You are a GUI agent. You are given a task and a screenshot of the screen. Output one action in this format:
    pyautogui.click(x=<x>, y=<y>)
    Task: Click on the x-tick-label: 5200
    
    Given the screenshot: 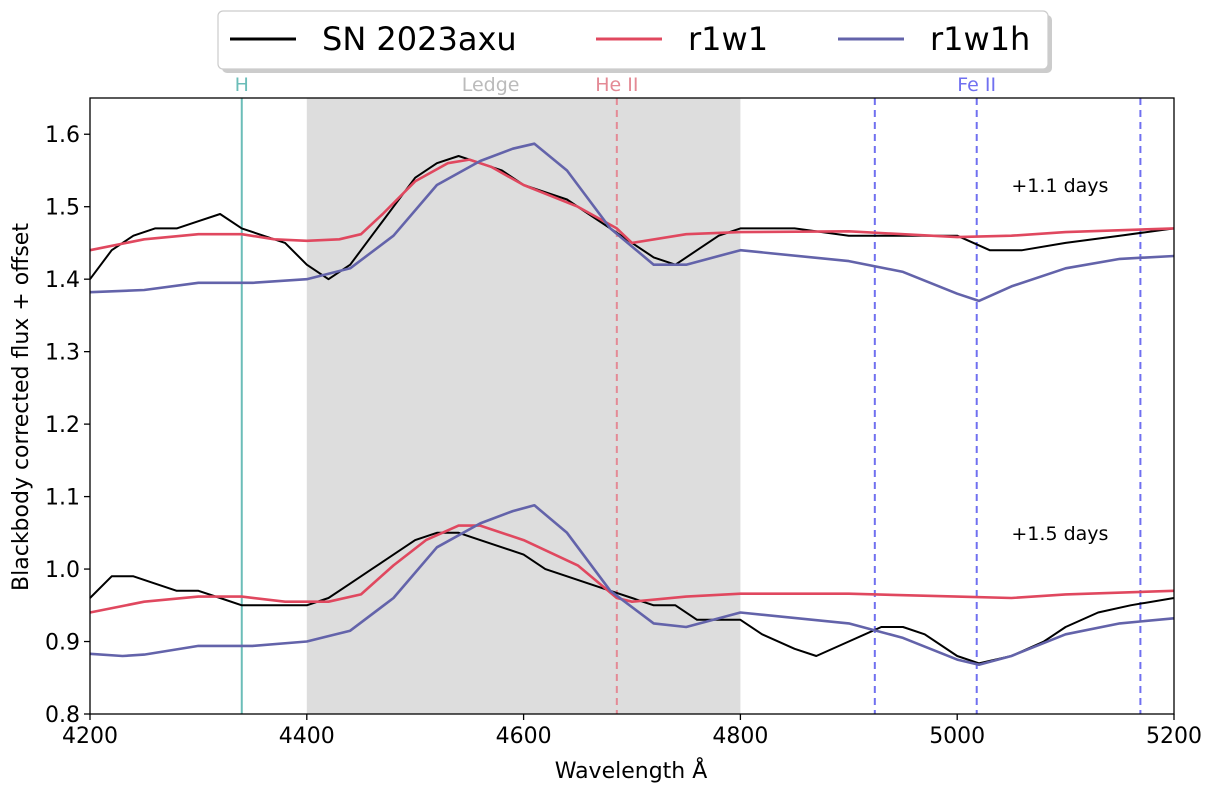 What is the action you would take?
    pyautogui.click(x=1174, y=736)
    